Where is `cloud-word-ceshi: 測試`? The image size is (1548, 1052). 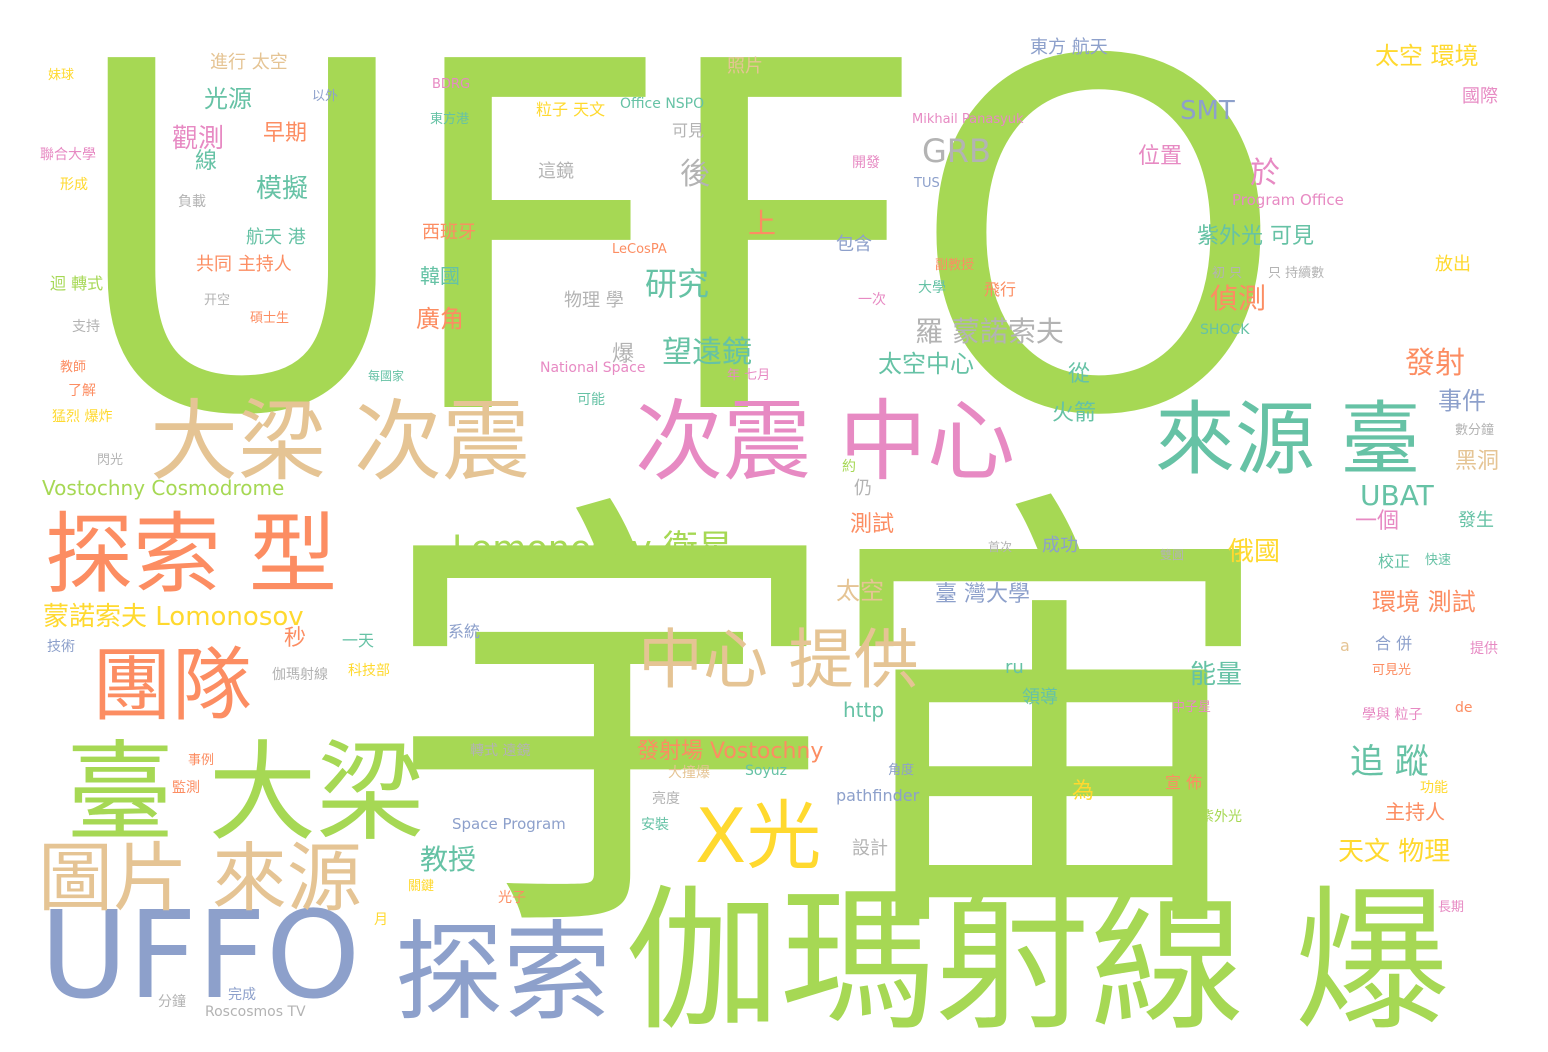 cloud-word-ceshi: 測試 is located at coordinates (872, 524).